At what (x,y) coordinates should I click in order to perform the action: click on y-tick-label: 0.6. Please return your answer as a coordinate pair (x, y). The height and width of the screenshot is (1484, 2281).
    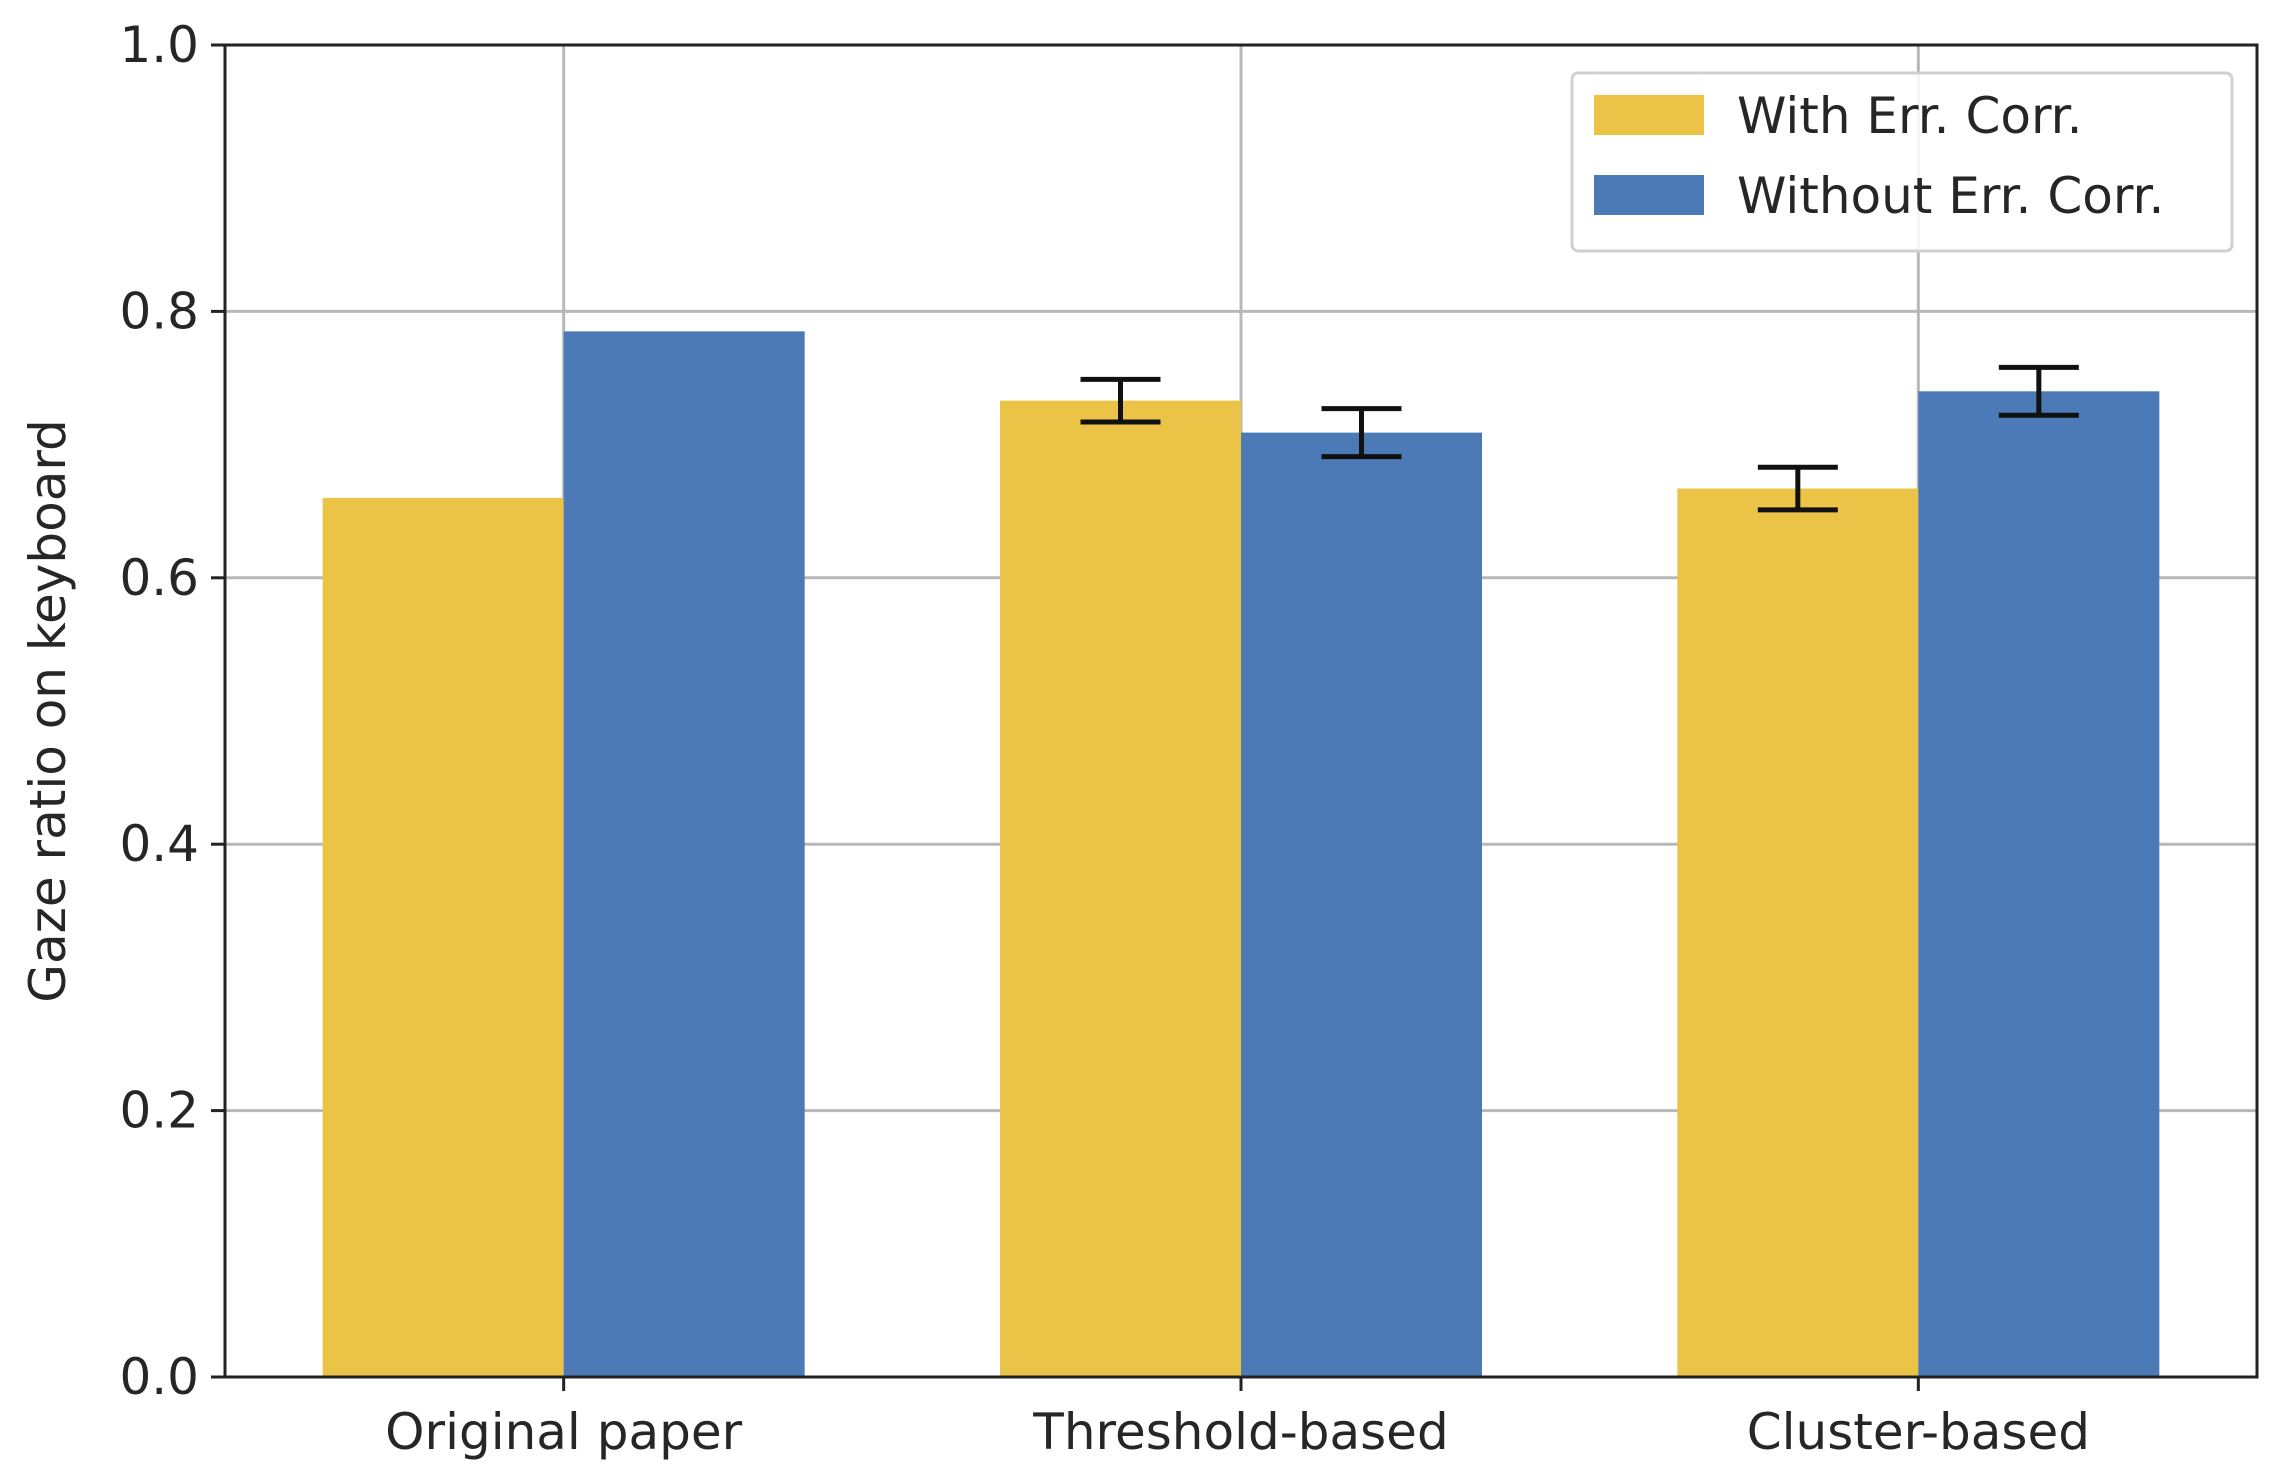
    Looking at the image, I should click on (159, 578).